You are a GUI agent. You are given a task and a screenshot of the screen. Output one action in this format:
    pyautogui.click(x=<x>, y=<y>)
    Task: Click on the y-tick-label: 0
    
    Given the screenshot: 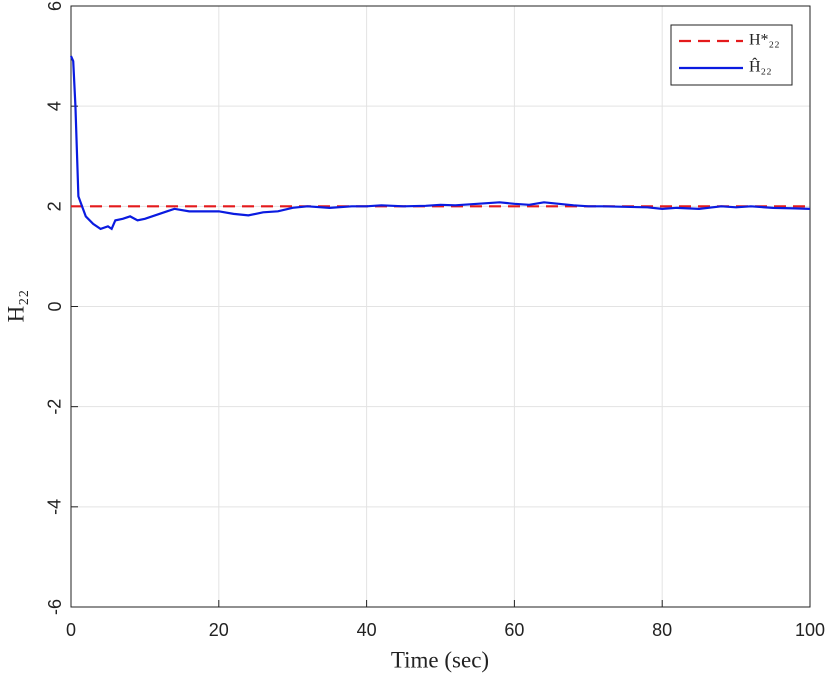 What is the action you would take?
    pyautogui.click(x=55, y=306)
    